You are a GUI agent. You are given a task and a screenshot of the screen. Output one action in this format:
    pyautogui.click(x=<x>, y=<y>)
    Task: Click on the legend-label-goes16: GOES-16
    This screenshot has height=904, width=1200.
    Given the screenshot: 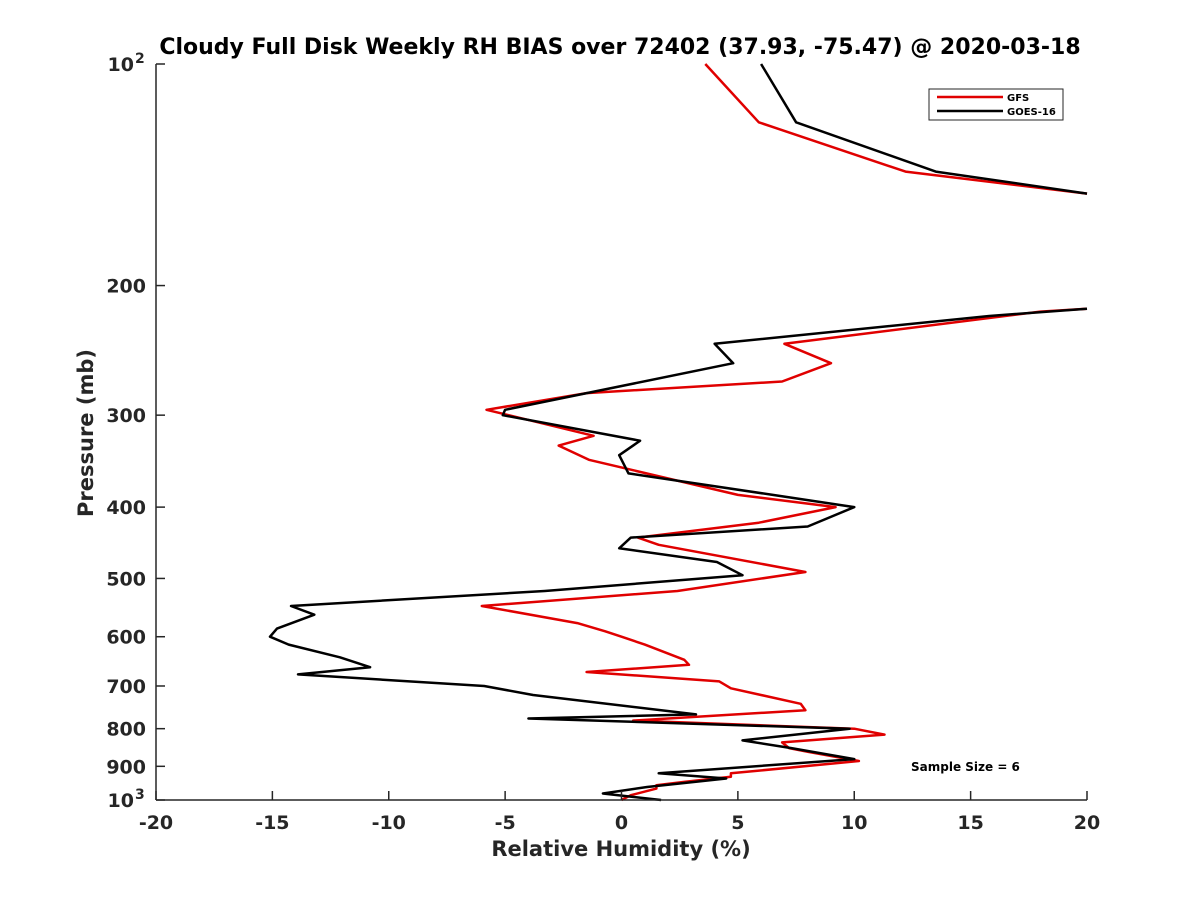 What is the action you would take?
    pyautogui.click(x=1031, y=112)
    